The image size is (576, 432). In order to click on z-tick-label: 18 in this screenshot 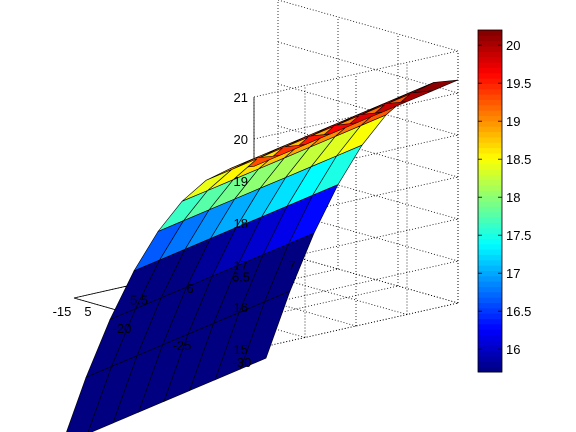, I will do `click(241, 223)`.